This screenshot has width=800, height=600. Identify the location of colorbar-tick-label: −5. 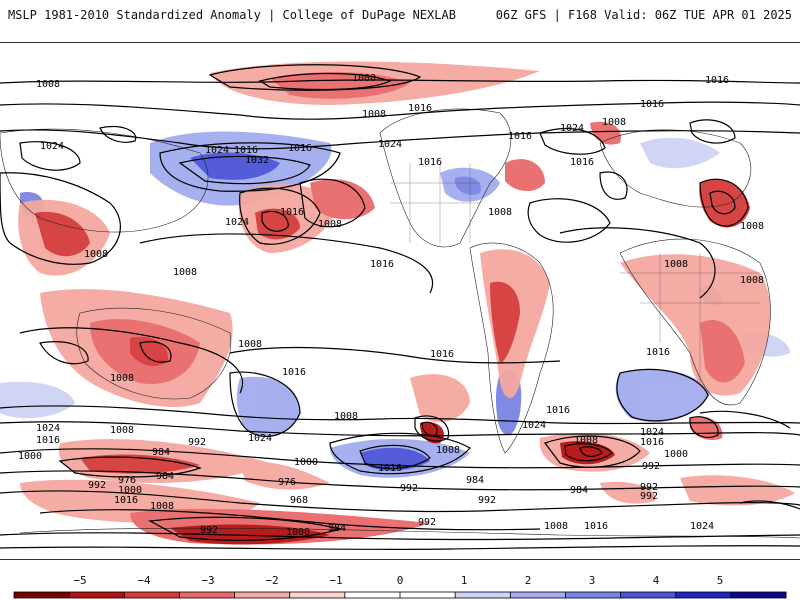
(79, 580).